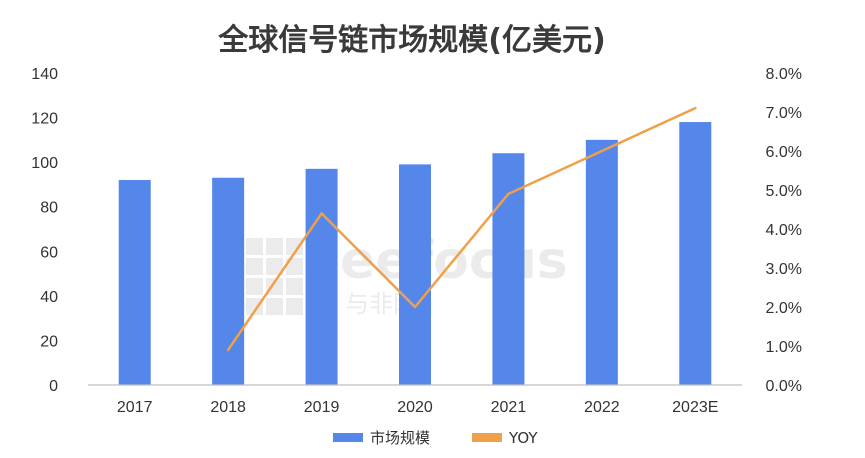 Image resolution: width=865 pixels, height=458 pixels. I want to click on bar-2021, so click(508, 269).